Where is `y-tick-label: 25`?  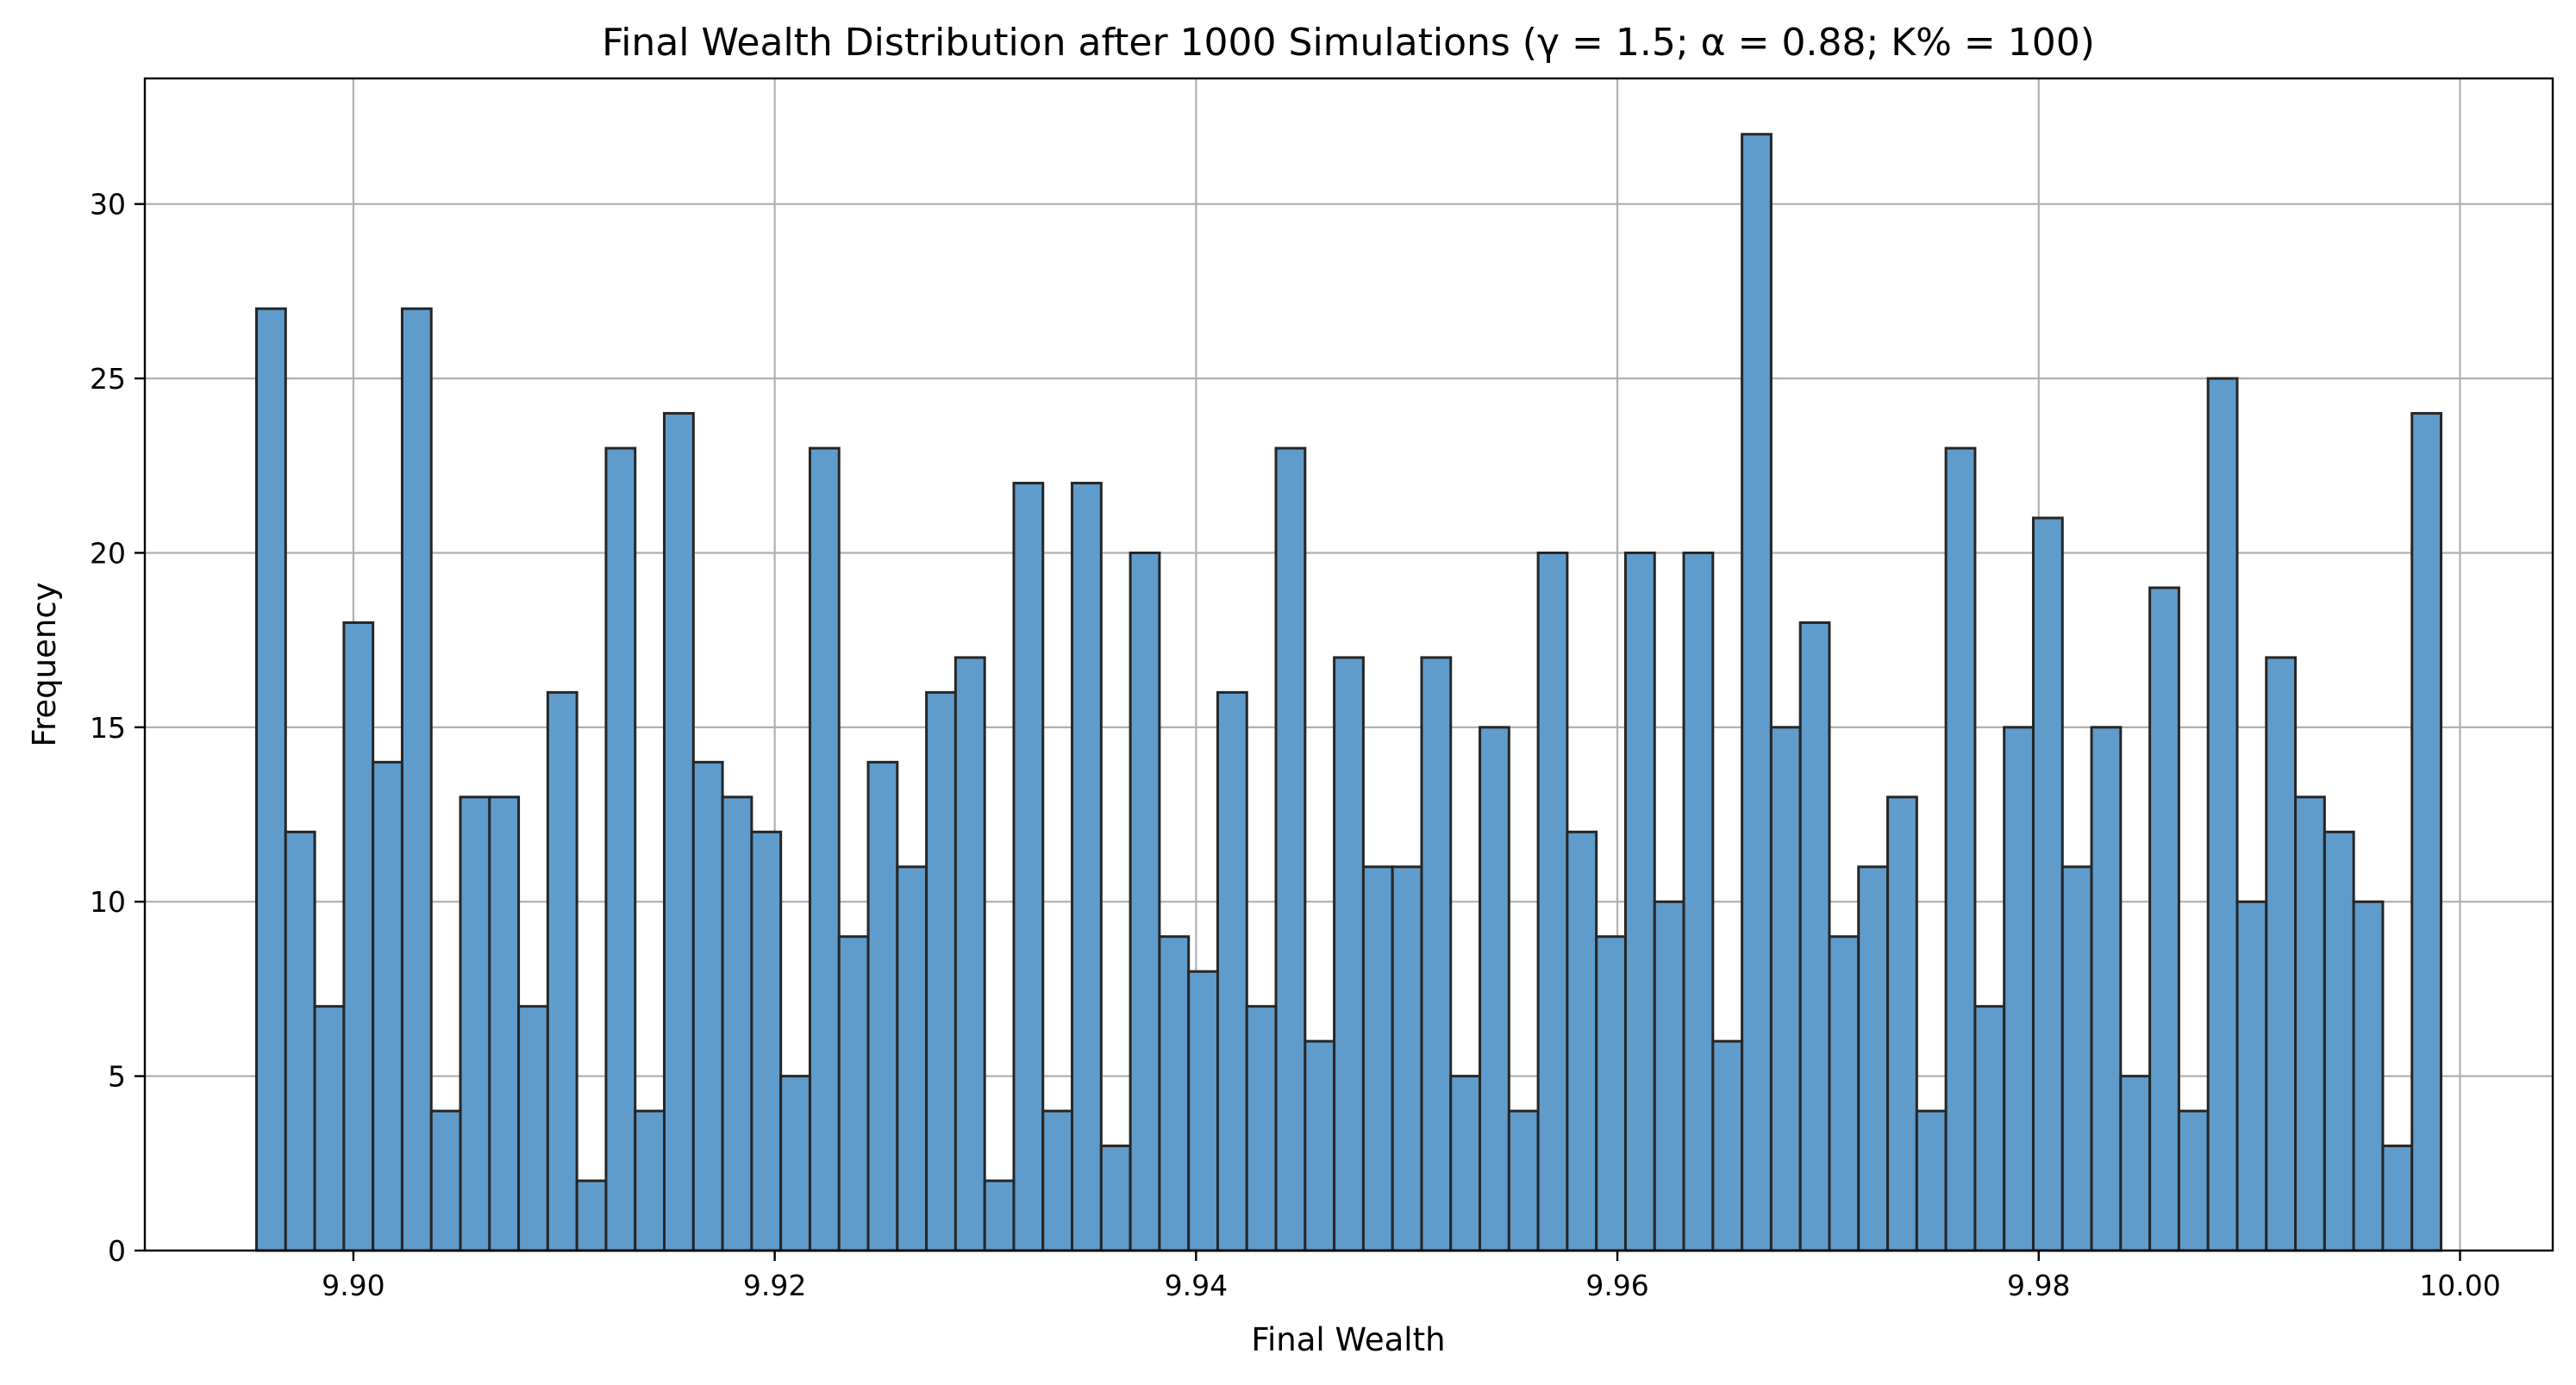
y-tick-label: 25 is located at coordinates (108, 379).